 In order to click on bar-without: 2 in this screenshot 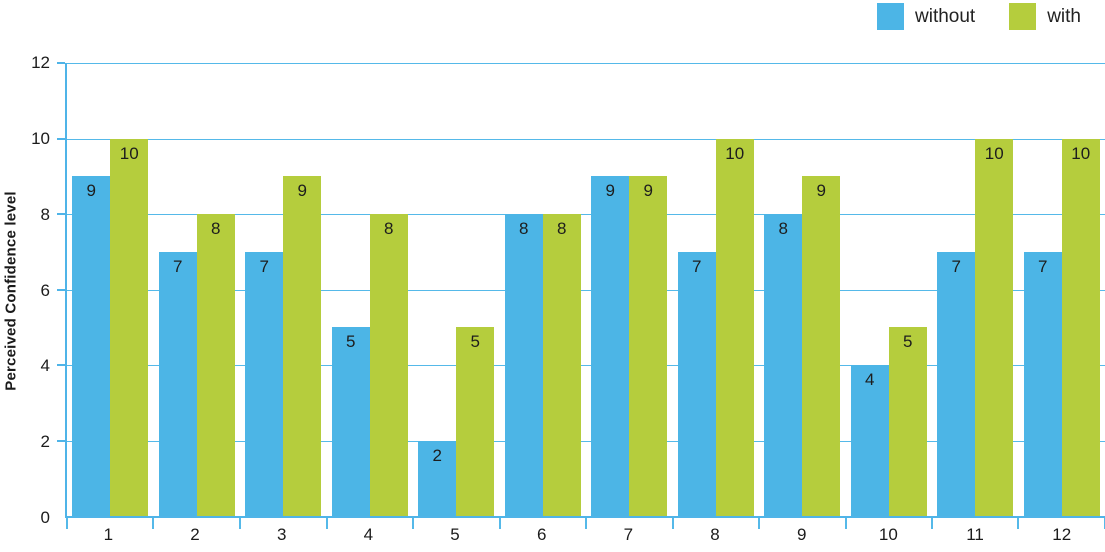, I will do `click(437, 478)`.